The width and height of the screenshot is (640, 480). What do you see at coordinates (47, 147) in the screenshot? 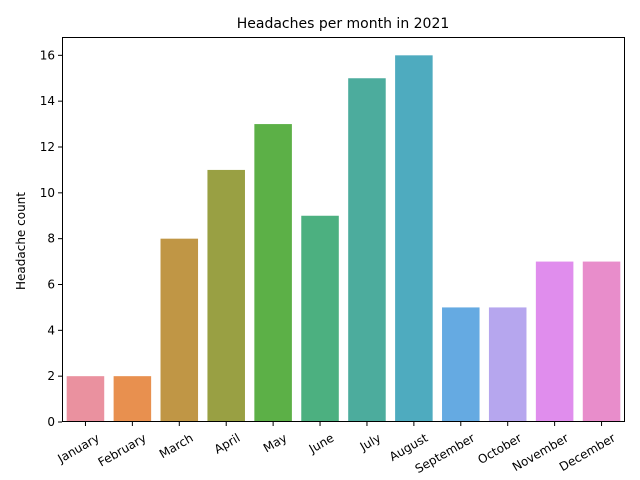
I see `y-tick-label: 12` at bounding box center [47, 147].